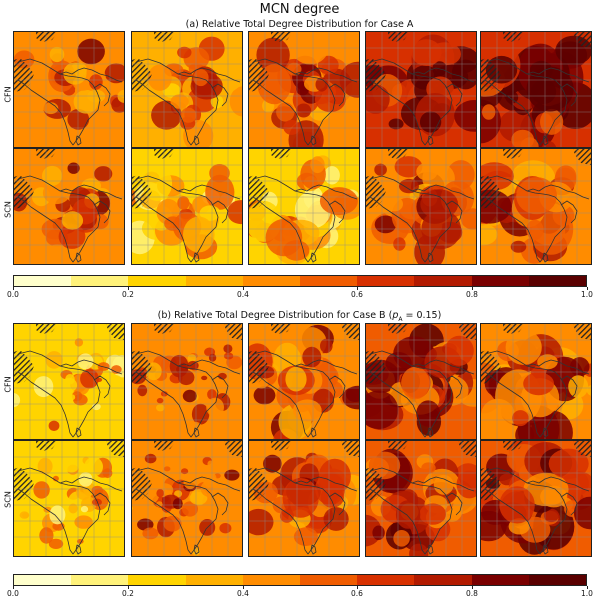 Image resolution: width=599 pixels, height=600 pixels. Describe the element at coordinates (8, 499) in the screenshot. I see `row-label-b-scn: SCN` at that location.